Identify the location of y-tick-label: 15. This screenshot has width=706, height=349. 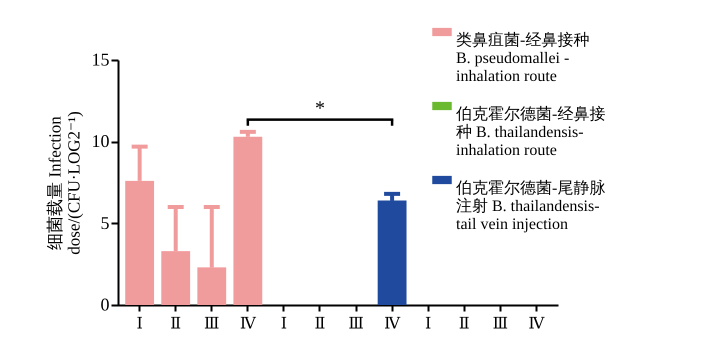
(101, 60).